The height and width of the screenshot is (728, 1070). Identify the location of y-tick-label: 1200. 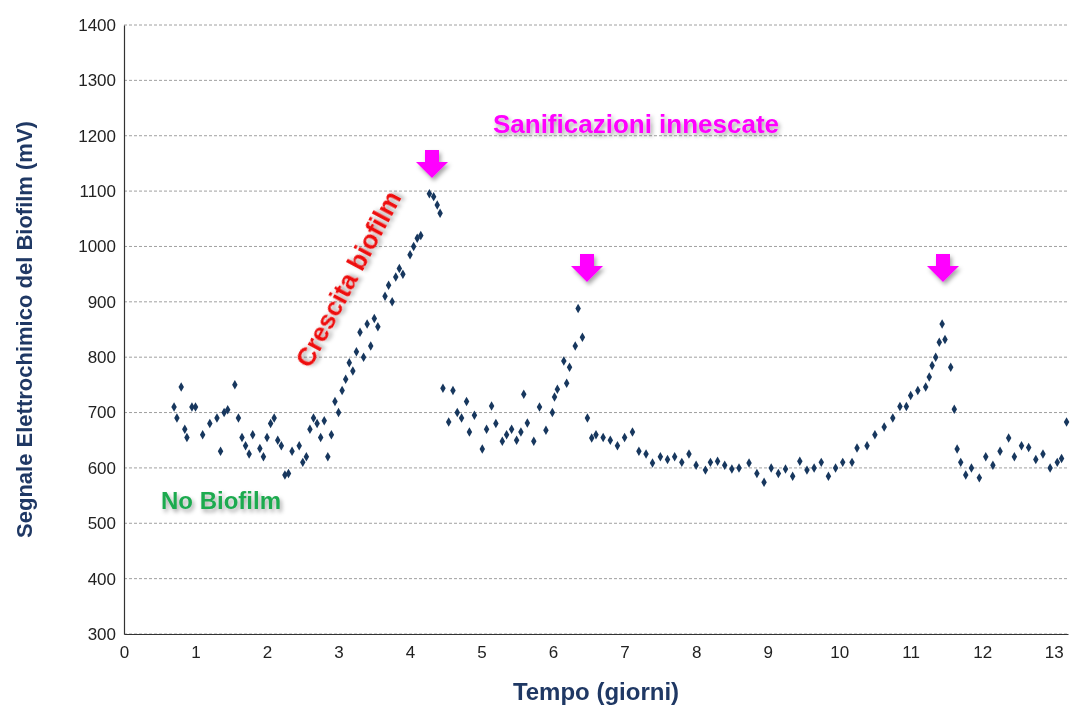
(97, 136).